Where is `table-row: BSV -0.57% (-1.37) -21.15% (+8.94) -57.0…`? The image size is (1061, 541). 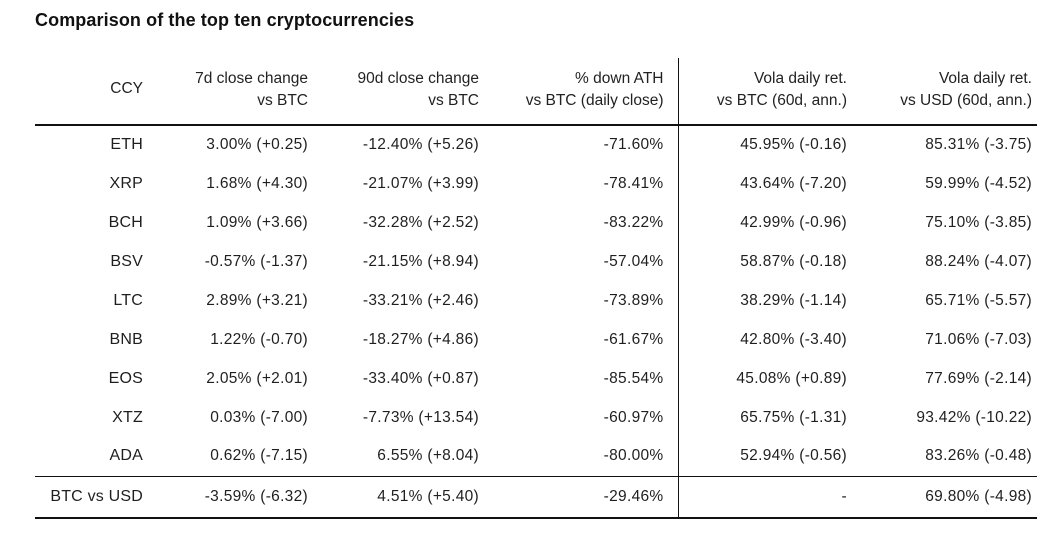
table-row: BSV -0.57% (-1.37) -21.15% (+8.94) -57.0… is located at coordinates (536, 261).